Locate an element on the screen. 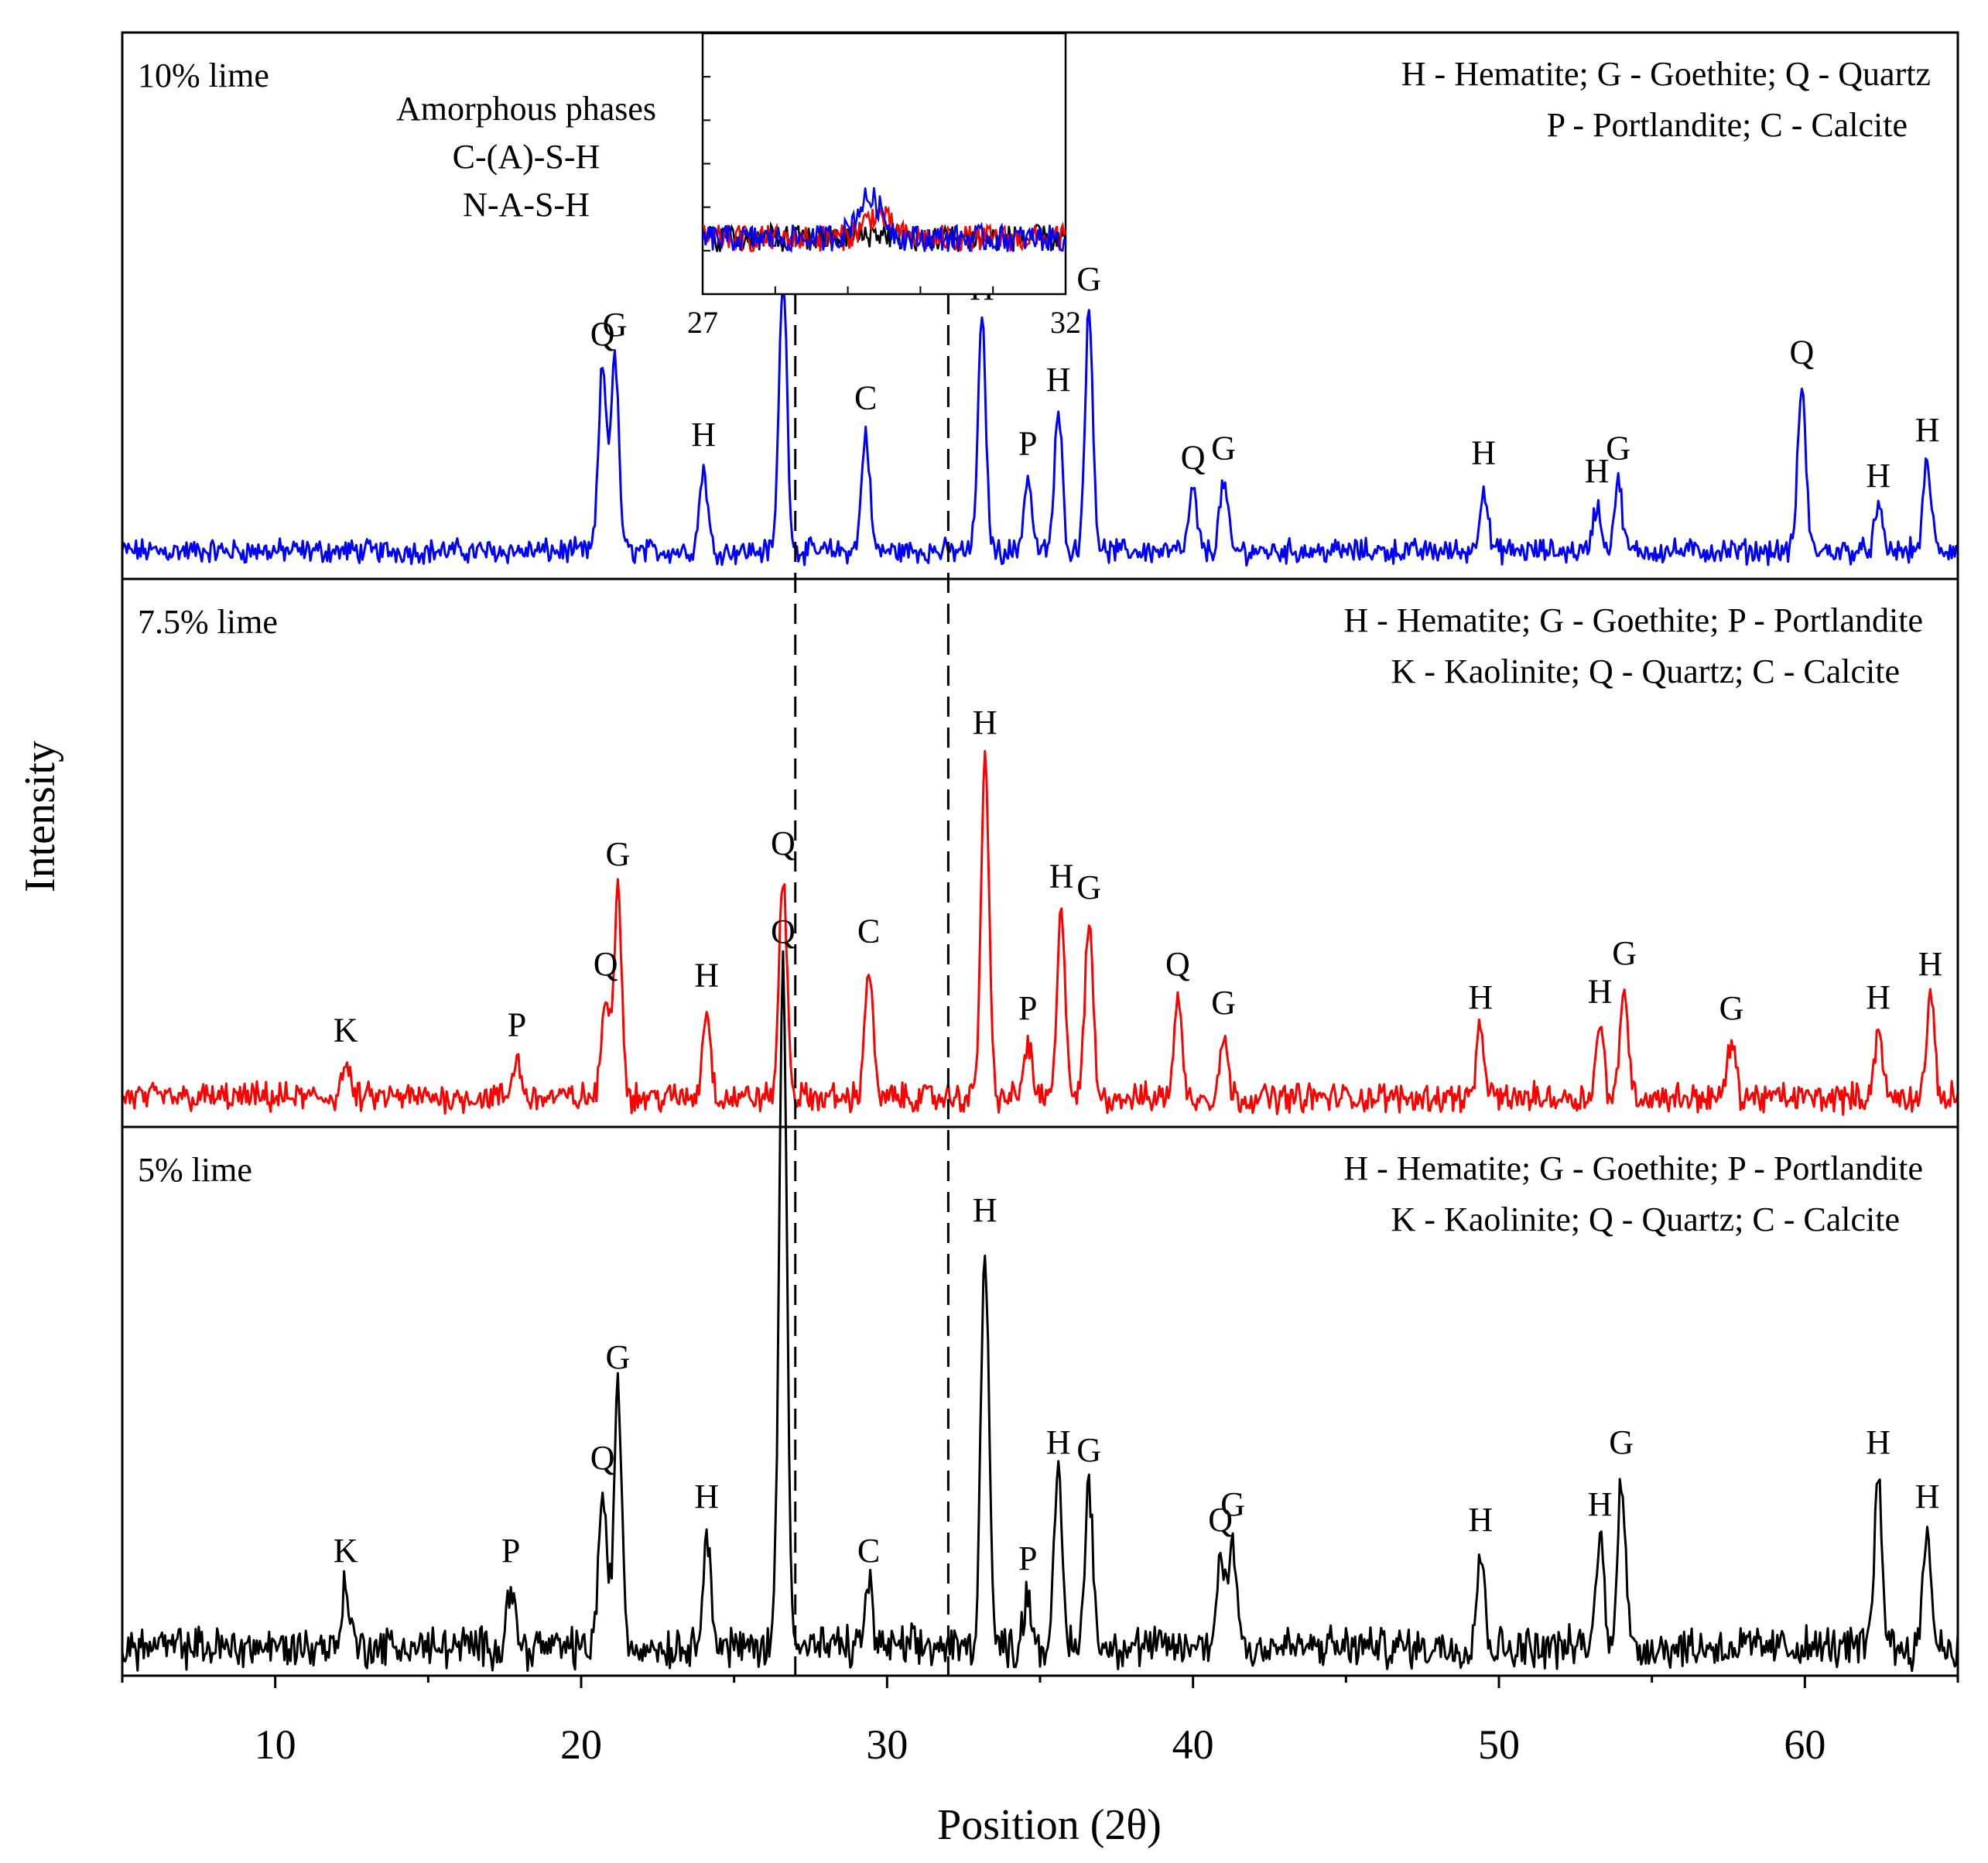  peak-label-2-11: Q is located at coordinates (1220, 1520).